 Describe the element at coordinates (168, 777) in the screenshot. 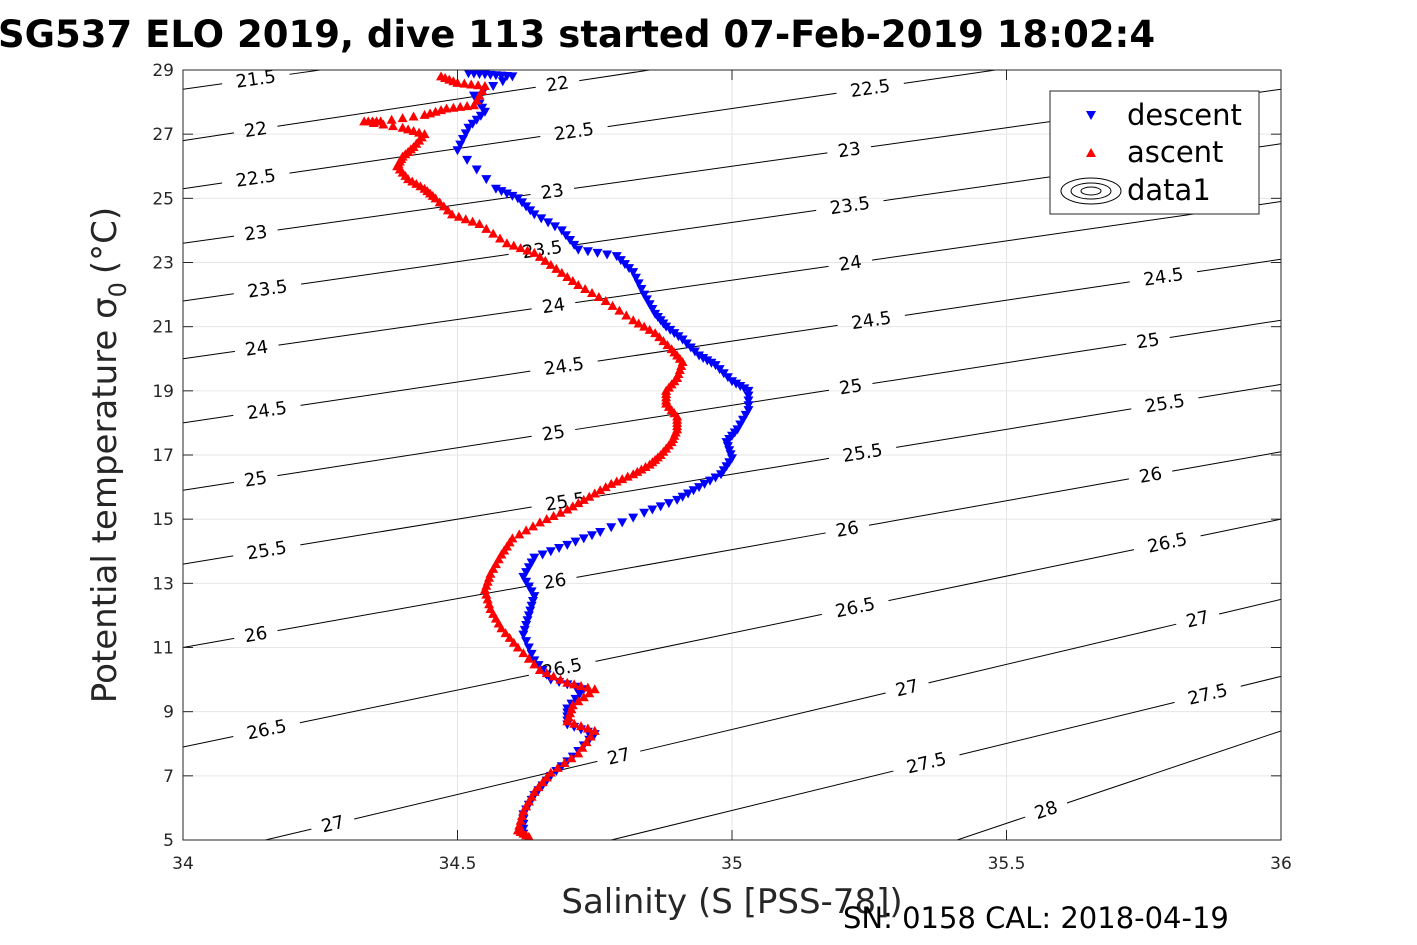

I see `y-tick-label: 7` at that location.